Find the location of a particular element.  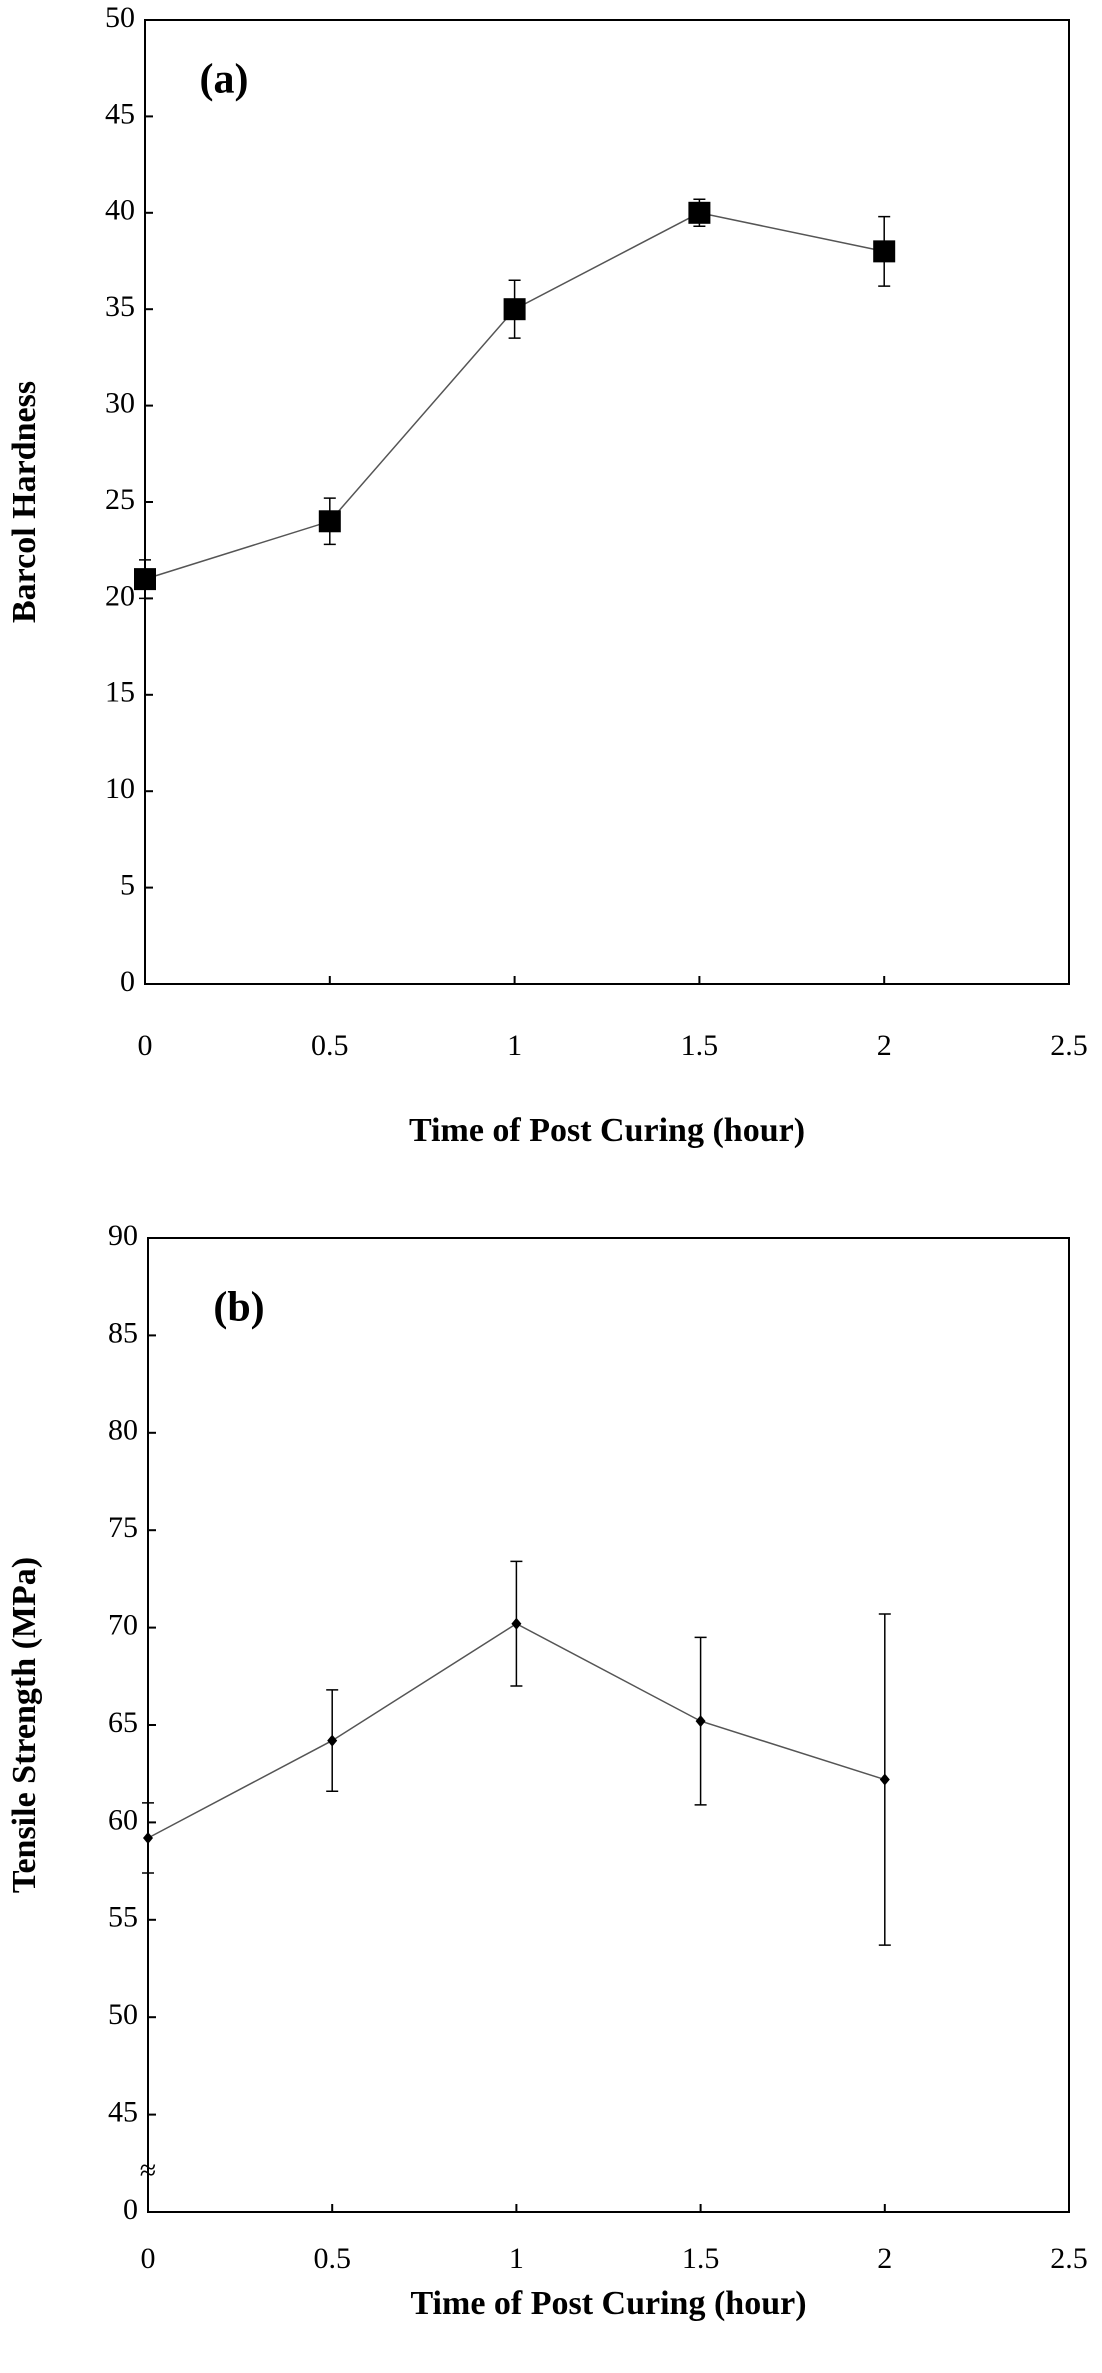

y-tick-label: 5 is located at coordinates (127, 884).